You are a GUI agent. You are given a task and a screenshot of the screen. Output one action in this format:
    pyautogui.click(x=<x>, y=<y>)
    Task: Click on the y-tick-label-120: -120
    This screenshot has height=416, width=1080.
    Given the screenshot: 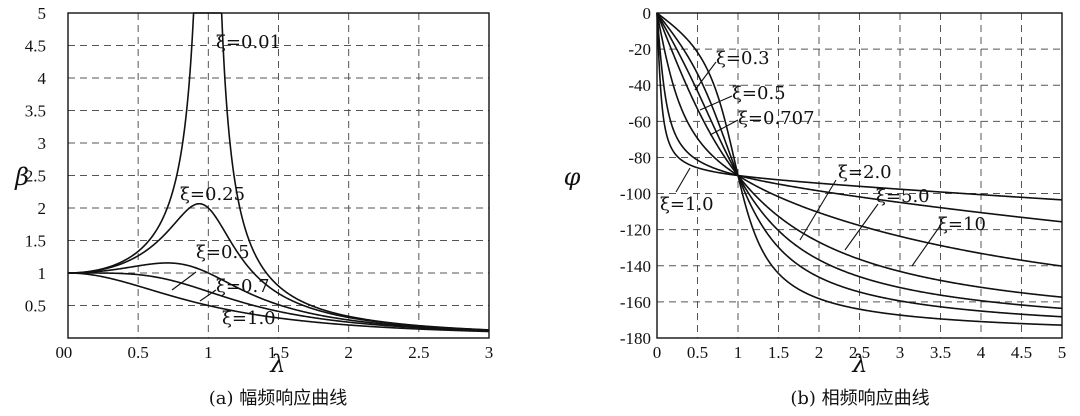 What is the action you would take?
    pyautogui.click(x=635, y=230)
    